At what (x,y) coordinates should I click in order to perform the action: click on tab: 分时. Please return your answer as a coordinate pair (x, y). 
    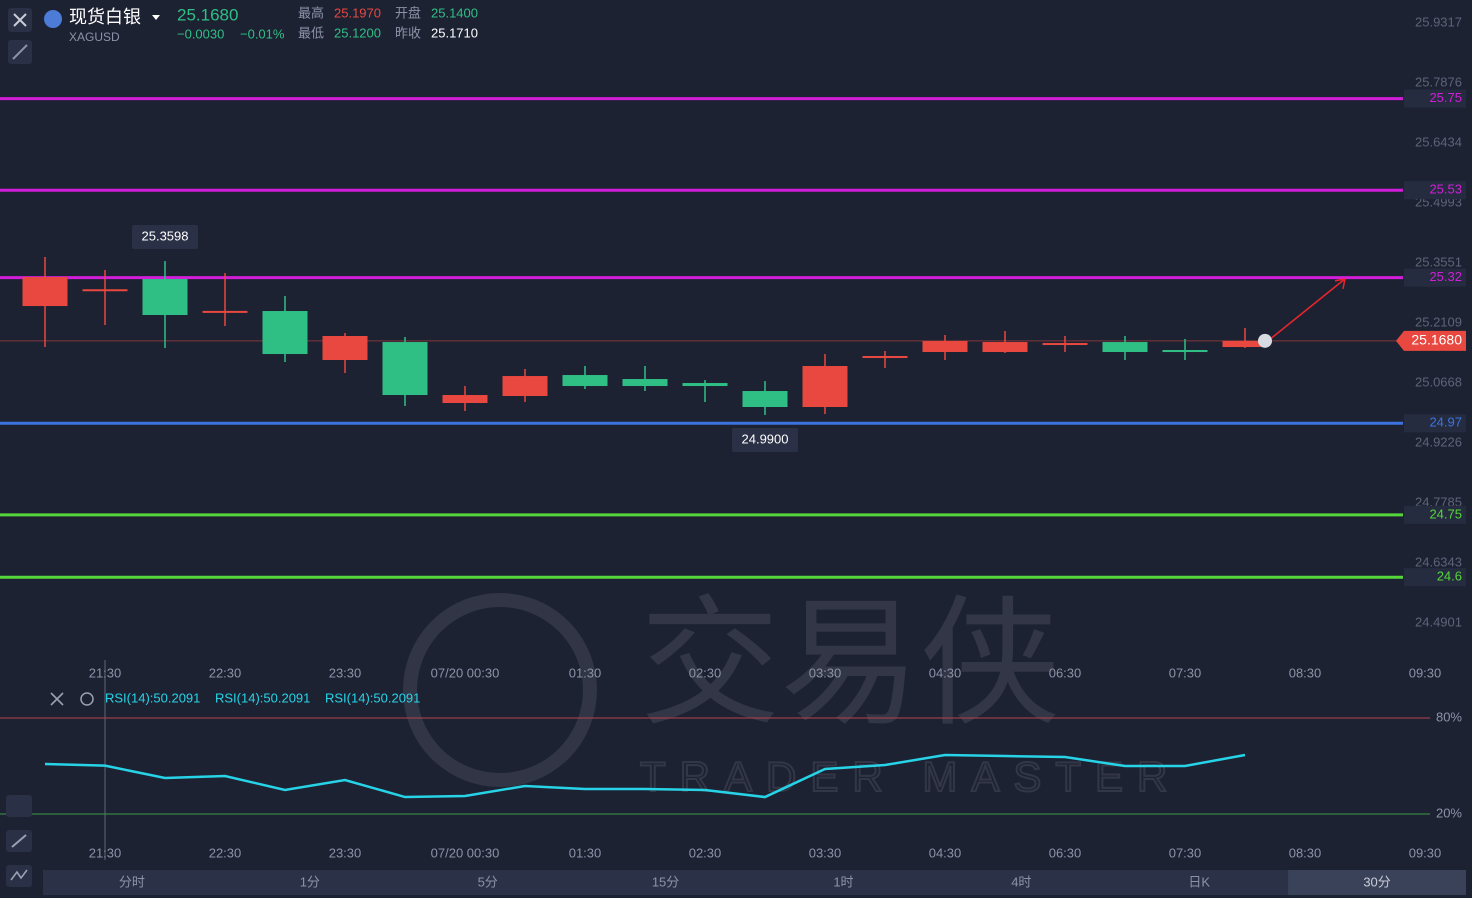
    Looking at the image, I should click on (132, 881).